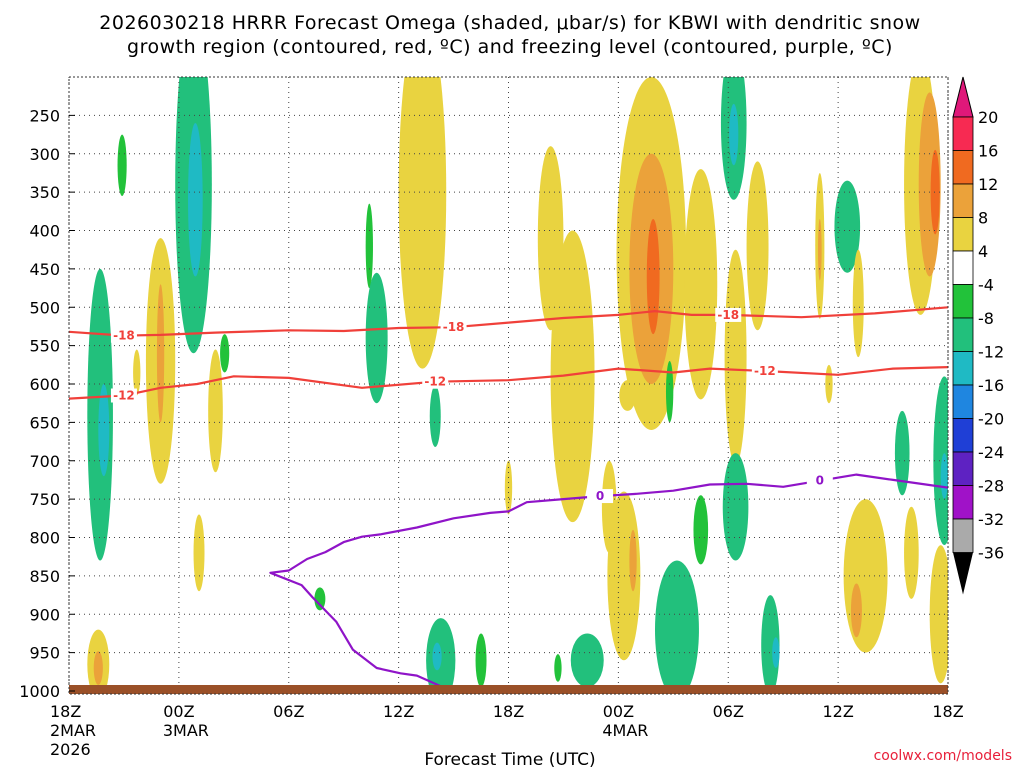 The width and height of the screenshot is (1024, 768). I want to click on colorbar-label: 8, so click(983, 218).